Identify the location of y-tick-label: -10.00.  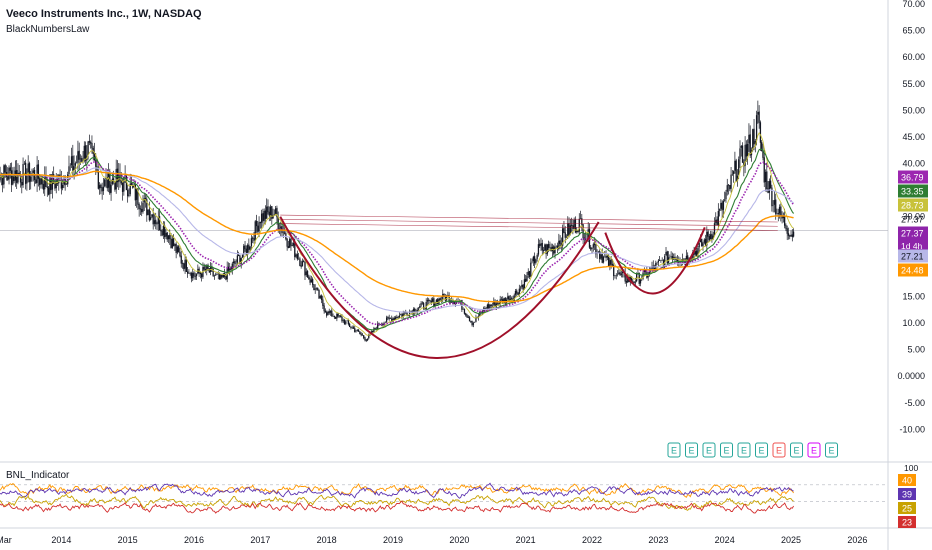
(912, 429).